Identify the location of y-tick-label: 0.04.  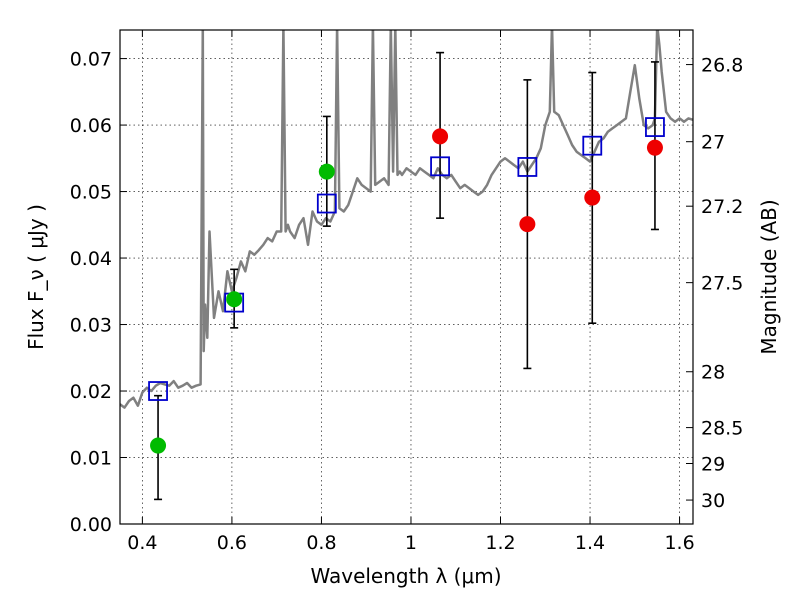
(91, 259).